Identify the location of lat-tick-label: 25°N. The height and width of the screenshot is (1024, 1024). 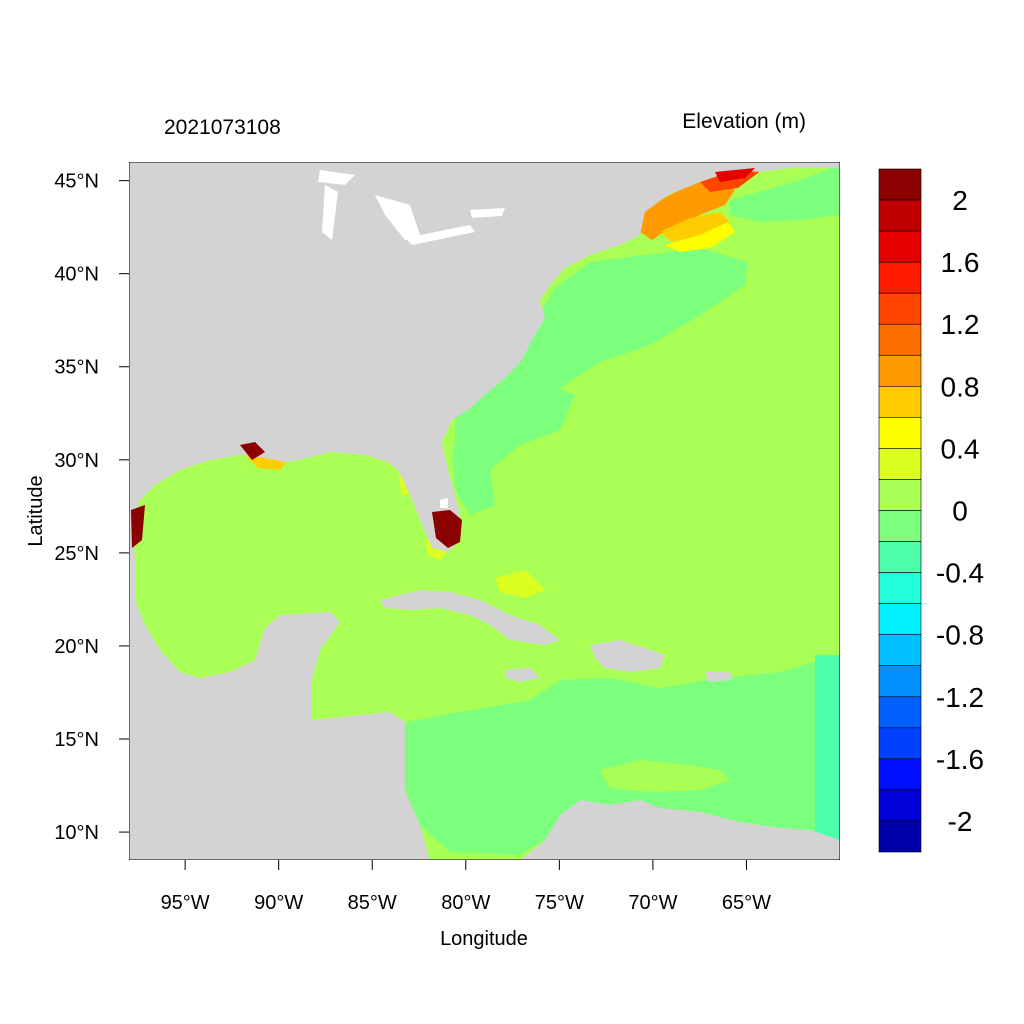
(76, 554).